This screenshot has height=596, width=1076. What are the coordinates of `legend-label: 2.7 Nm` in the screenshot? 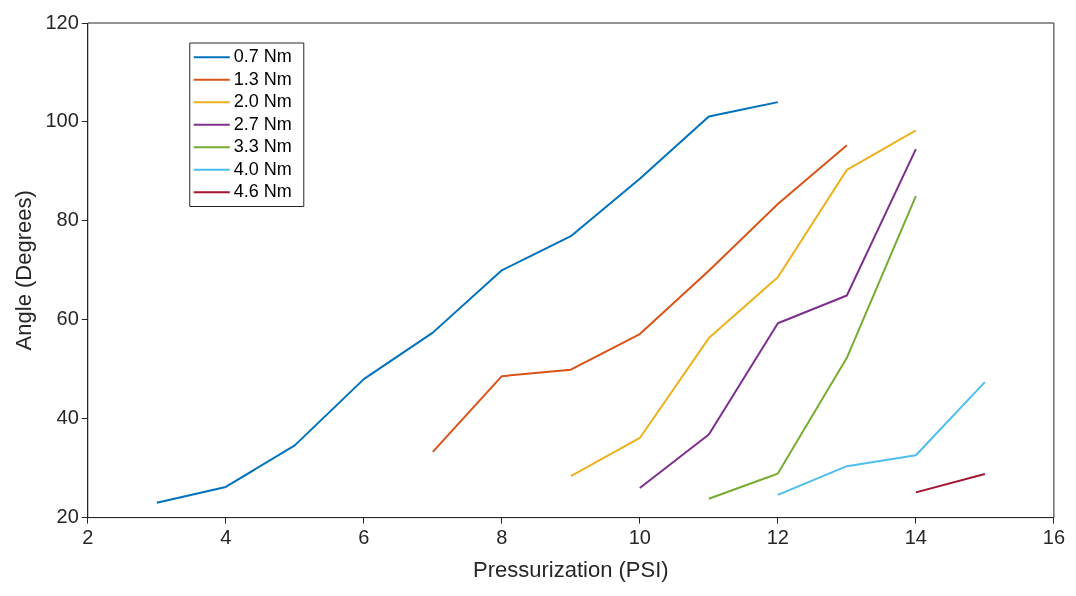 It's located at (262, 123).